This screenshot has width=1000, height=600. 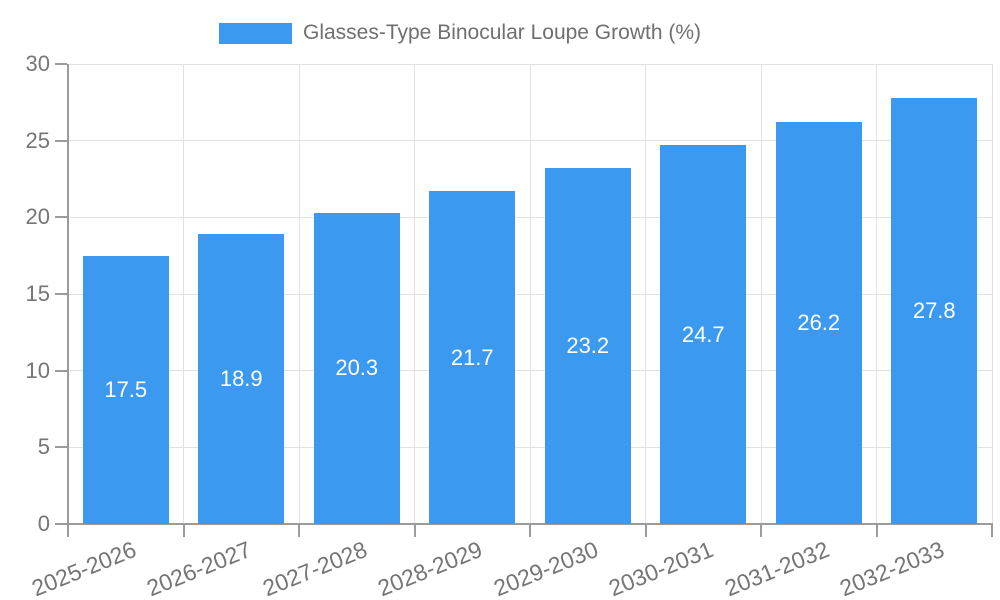 I want to click on x-axis-line, so click(x=530, y=524).